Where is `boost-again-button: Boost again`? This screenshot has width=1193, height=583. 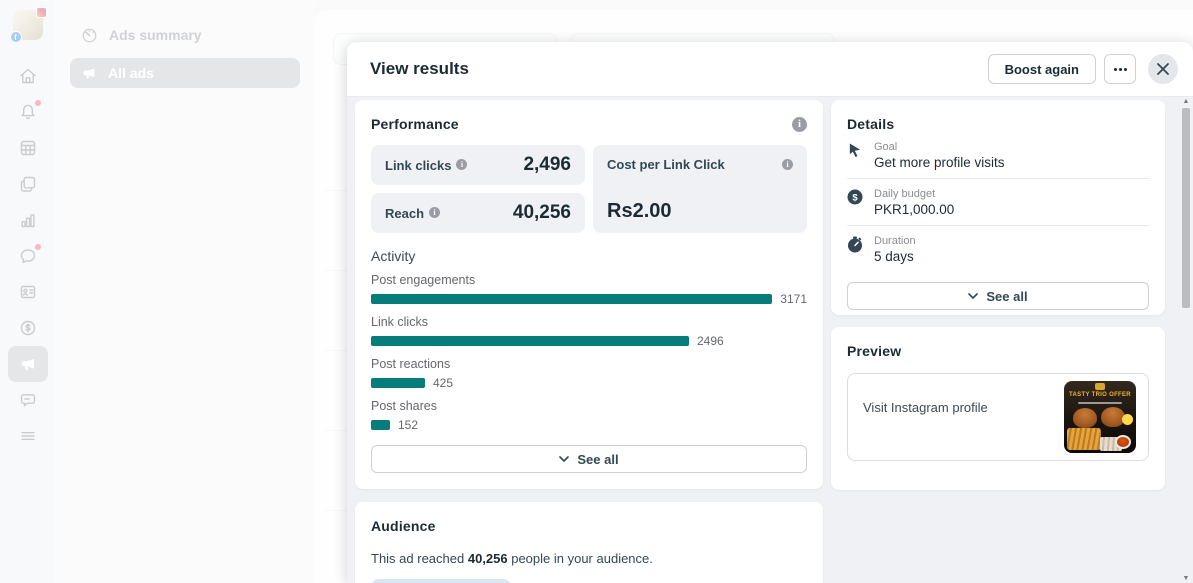
boost-again-button: Boost again is located at coordinates (1041, 69).